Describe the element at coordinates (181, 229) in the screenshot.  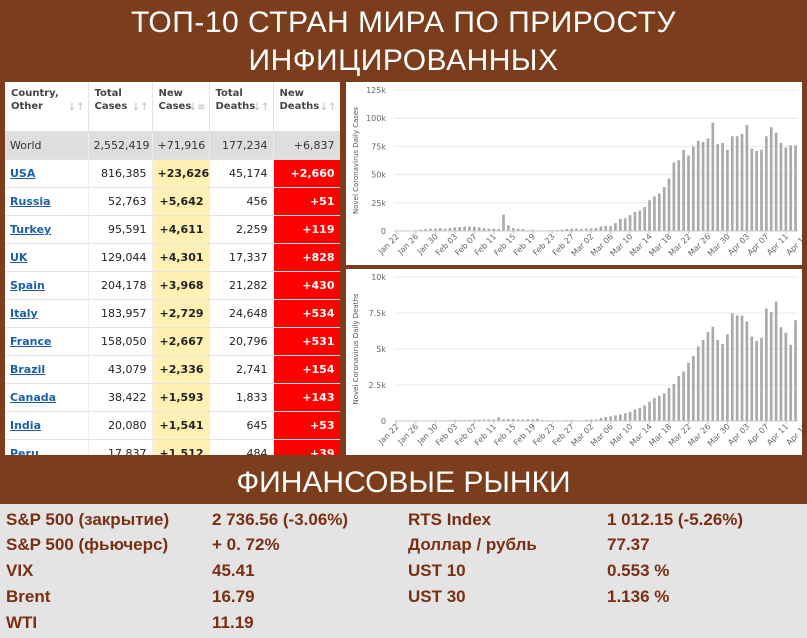
I see `new-cases-cell: +4,611` at that location.